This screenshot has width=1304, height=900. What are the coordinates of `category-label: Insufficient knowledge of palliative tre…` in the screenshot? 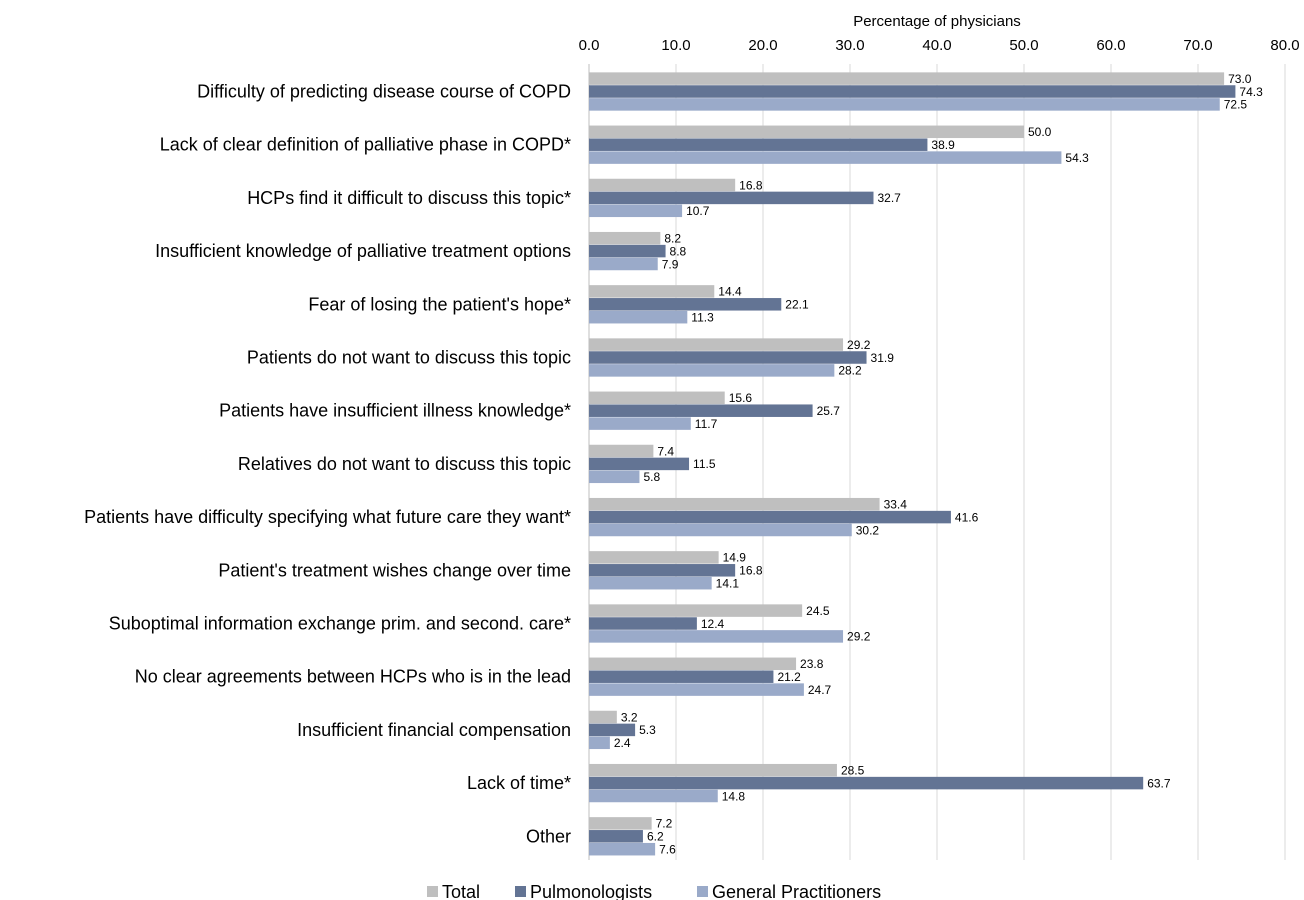 It's located at (363, 251).